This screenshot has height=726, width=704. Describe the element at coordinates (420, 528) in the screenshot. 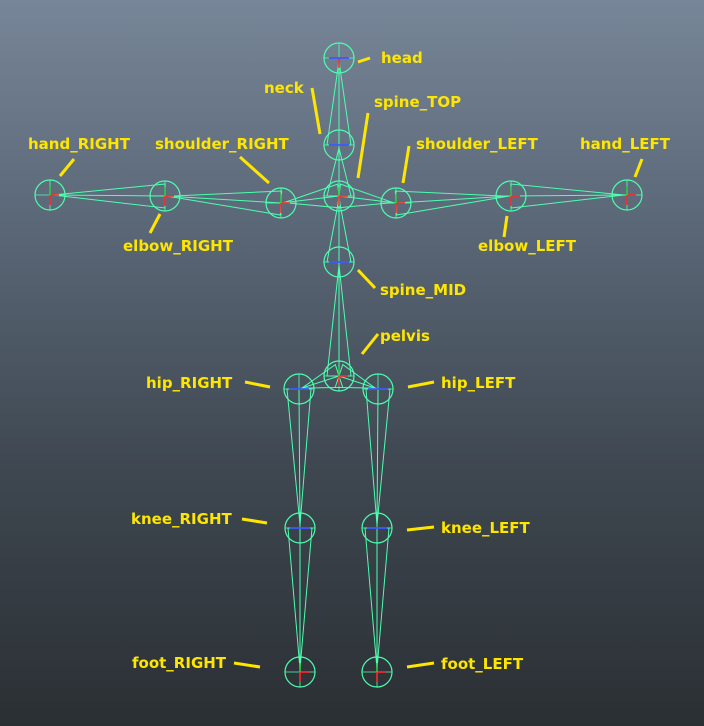

I see `leader-knee-left` at that location.